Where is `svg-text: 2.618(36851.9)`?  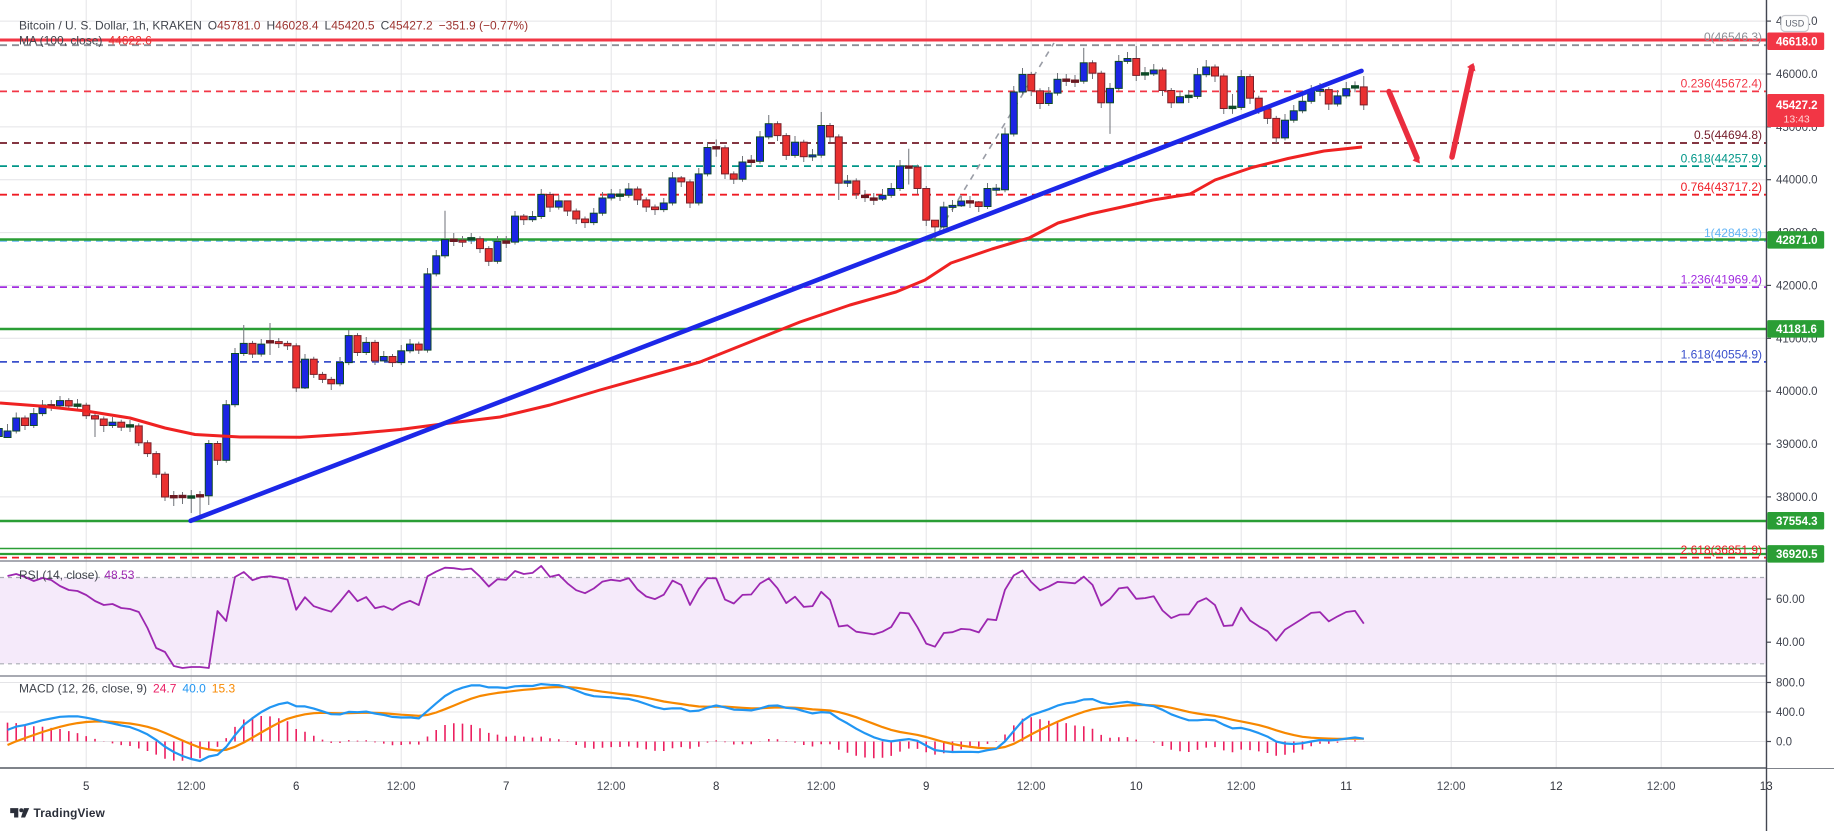
svg-text: 2.618(36851.9) is located at coordinates (1721, 550).